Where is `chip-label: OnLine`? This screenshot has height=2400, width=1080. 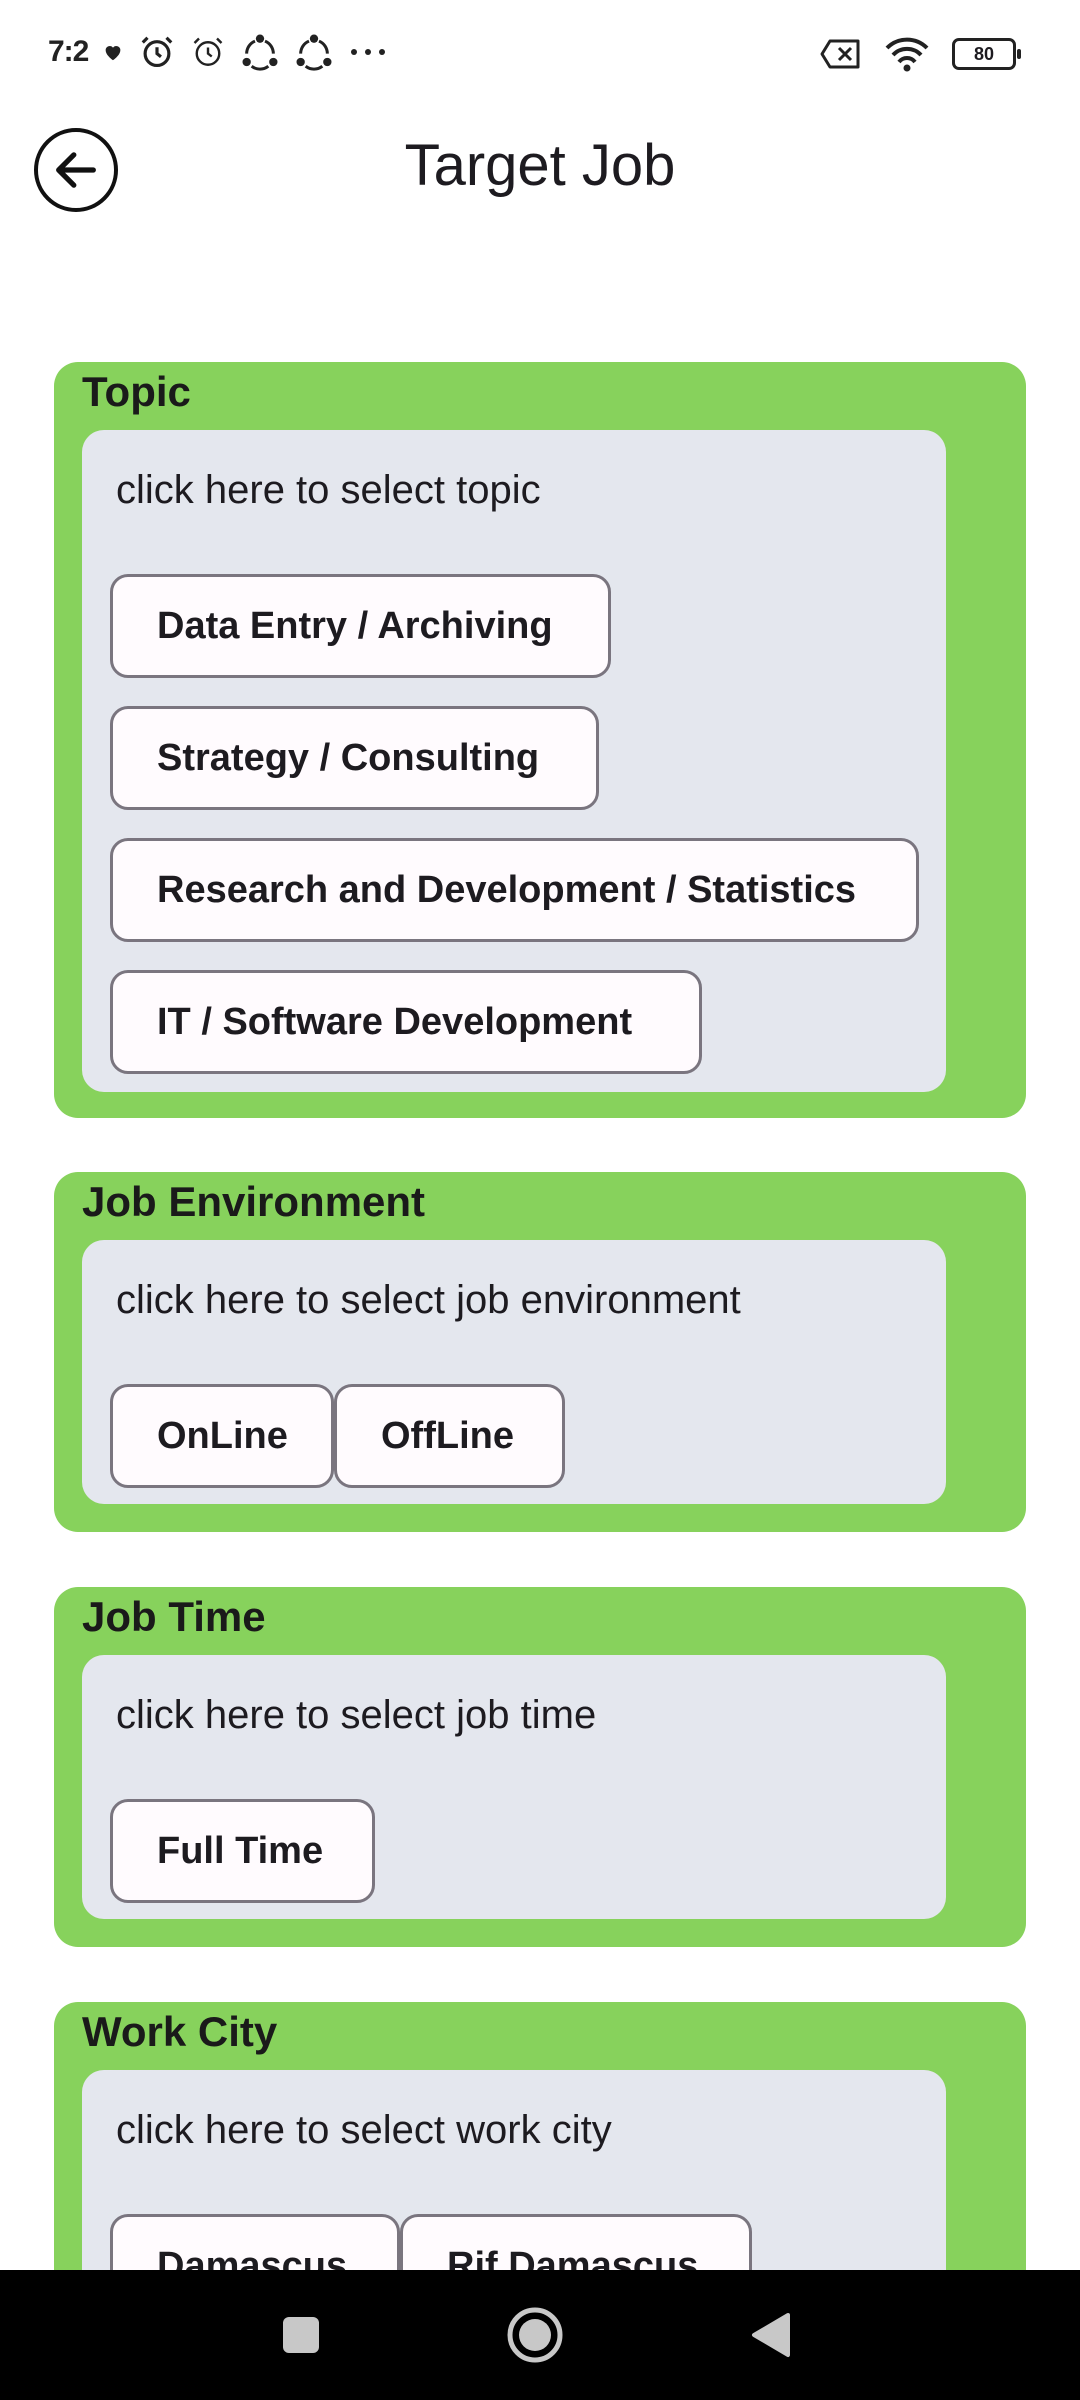
chip-label: OnLine is located at coordinates (222, 1435).